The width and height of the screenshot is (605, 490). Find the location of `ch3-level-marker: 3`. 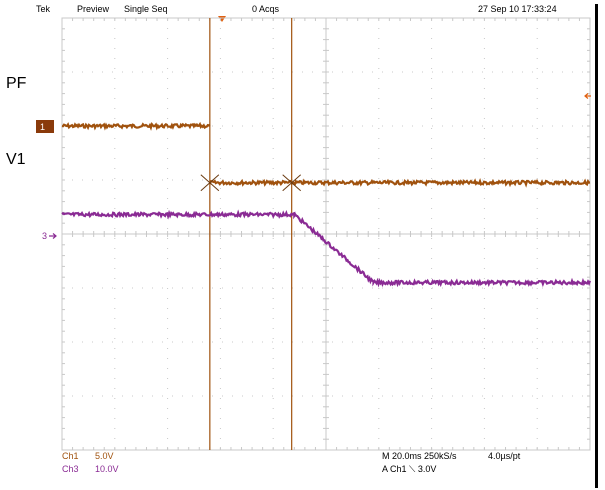

ch3-level-marker: 3 is located at coordinates (49, 236).